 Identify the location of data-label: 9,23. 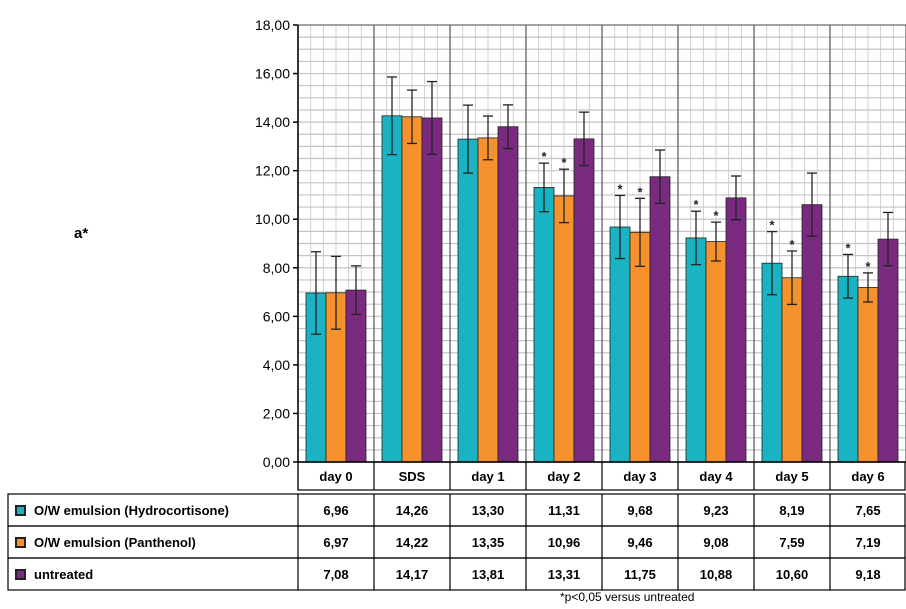
(715, 510).